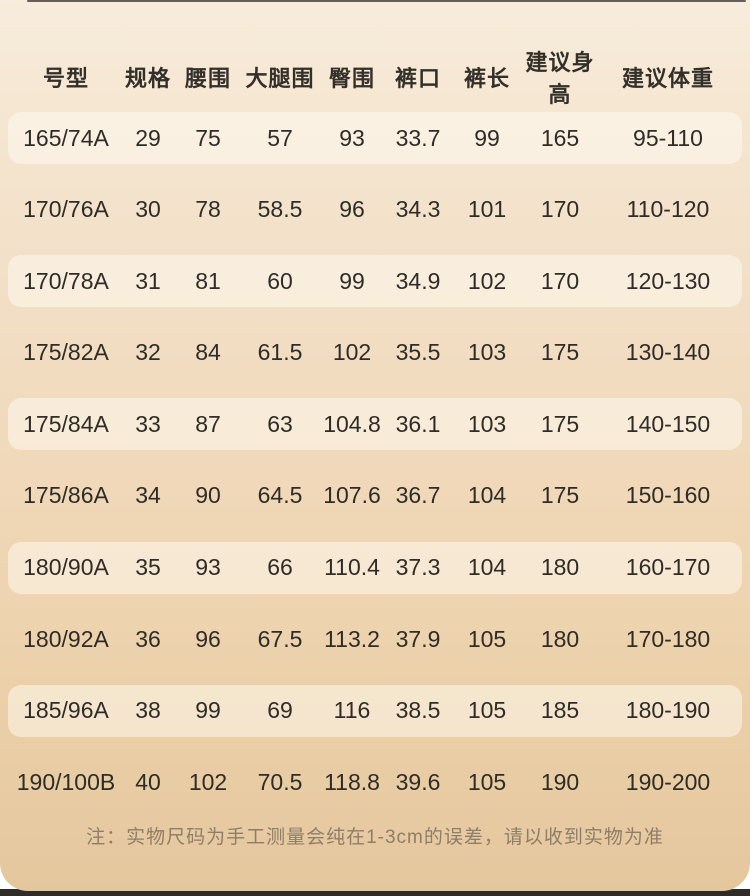 The image size is (750, 896). What do you see at coordinates (148, 781) in the screenshot?
I see `cell: 40` at bounding box center [148, 781].